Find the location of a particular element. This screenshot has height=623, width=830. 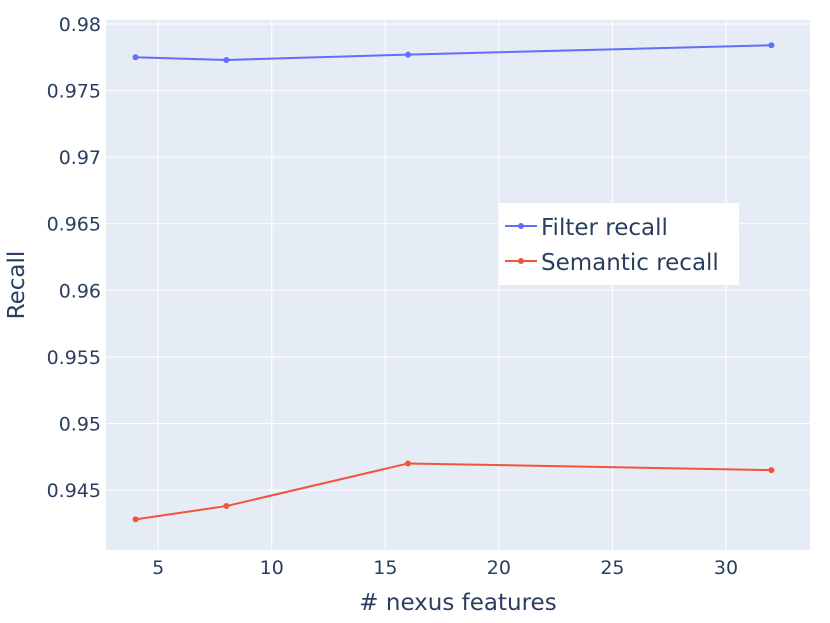

x-tick-label: 25 is located at coordinates (612, 568).